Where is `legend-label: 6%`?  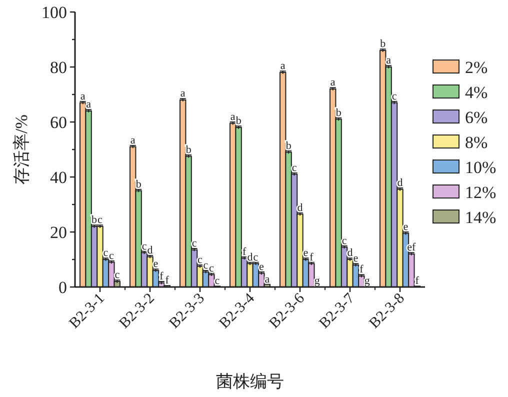 legend-label: 6% is located at coordinates (476, 117).